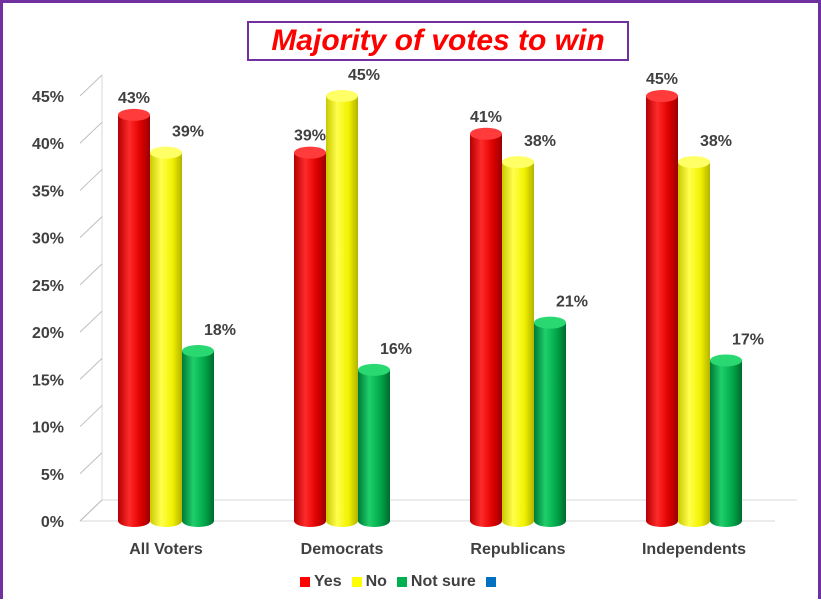 The width and height of the screenshot is (821, 602). I want to click on data-label-no-all-voters: 39%, so click(188, 132).